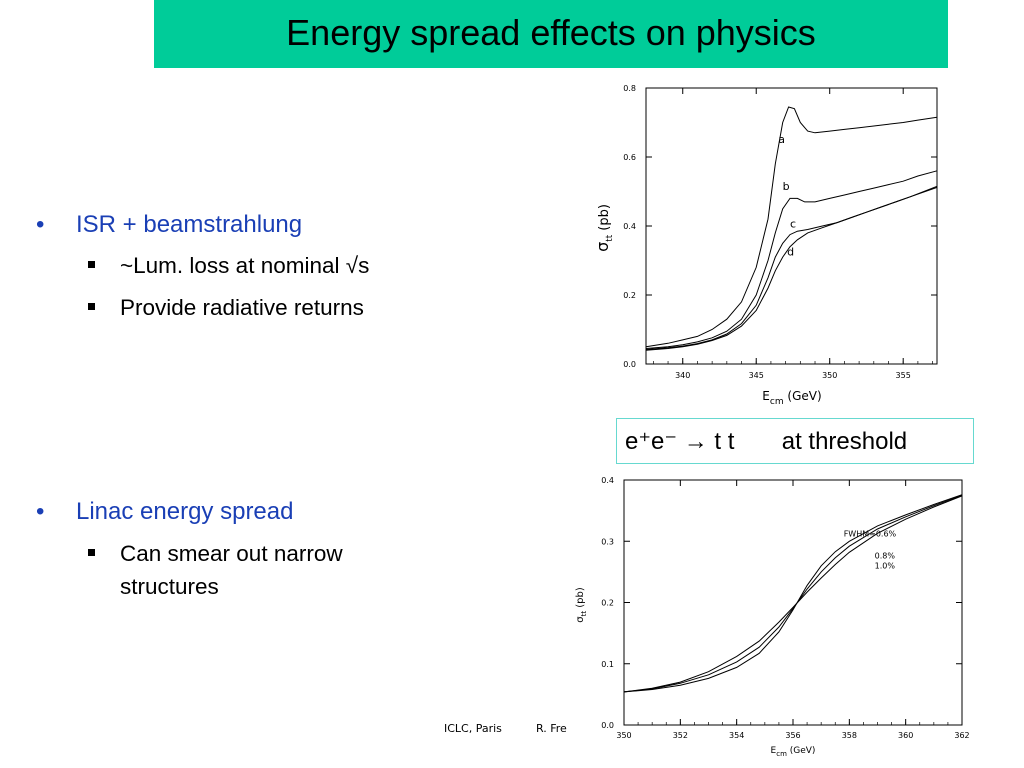  What do you see at coordinates (870, 533) in the screenshot?
I see `annotation-label: FWHM=0.6%` at bounding box center [870, 533].